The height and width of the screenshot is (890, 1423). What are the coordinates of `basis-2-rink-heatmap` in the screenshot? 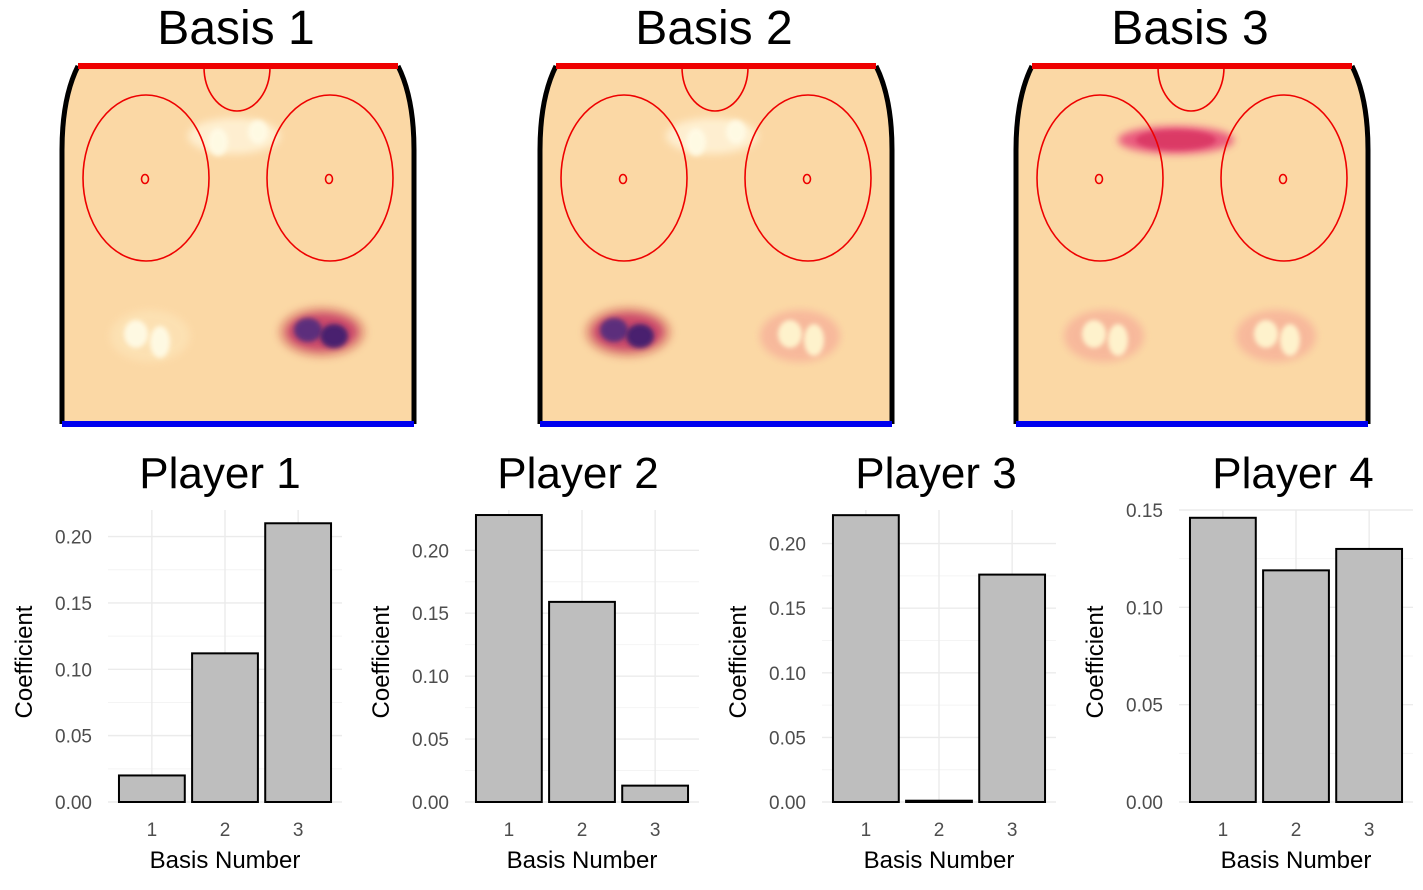 It's located at (716, 245).